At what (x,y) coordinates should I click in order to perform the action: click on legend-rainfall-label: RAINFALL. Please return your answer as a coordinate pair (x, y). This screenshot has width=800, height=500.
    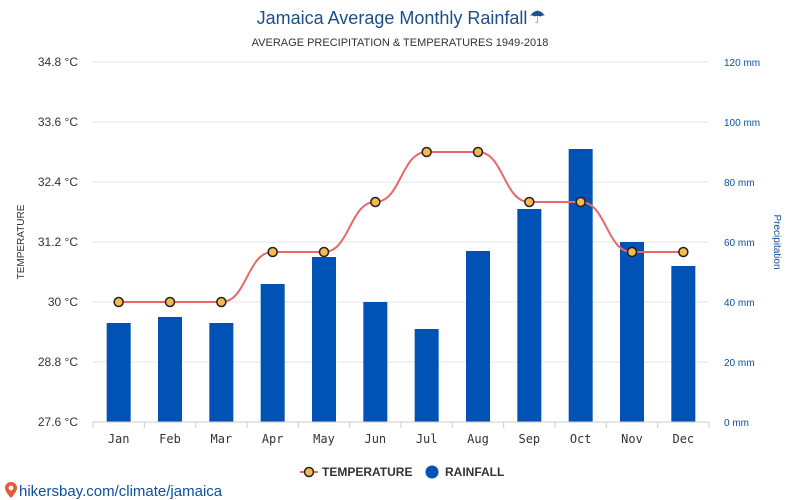
    Looking at the image, I should click on (474, 472).